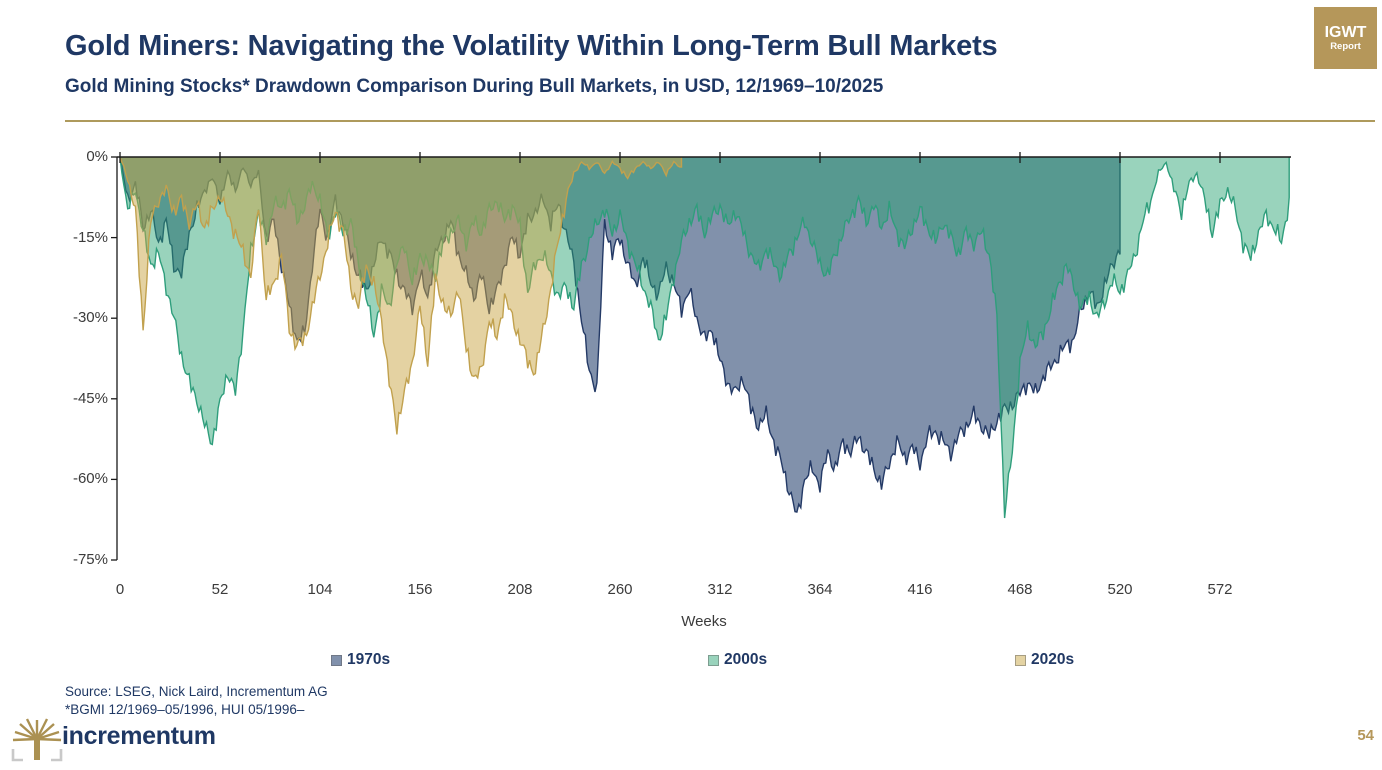 The image size is (1382, 770). Describe the element at coordinates (90, 237) in the screenshot. I see `y-axis-label: -15%` at that location.